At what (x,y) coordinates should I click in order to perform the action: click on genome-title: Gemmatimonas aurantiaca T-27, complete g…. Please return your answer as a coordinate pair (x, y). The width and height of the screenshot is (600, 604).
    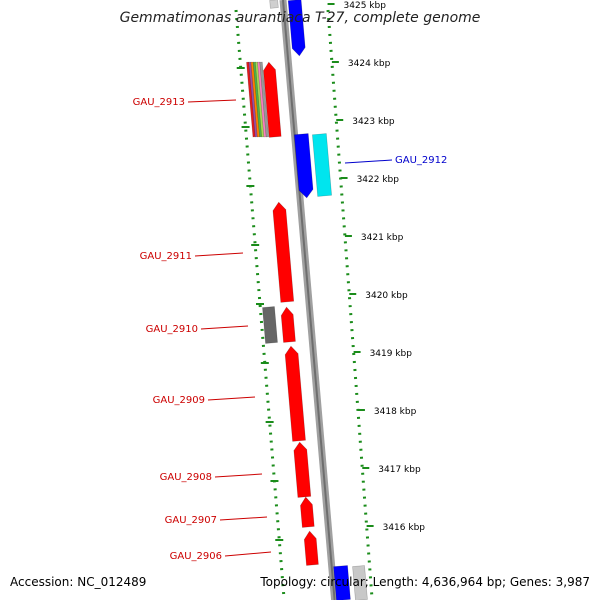
    Looking at the image, I should click on (300, 18).